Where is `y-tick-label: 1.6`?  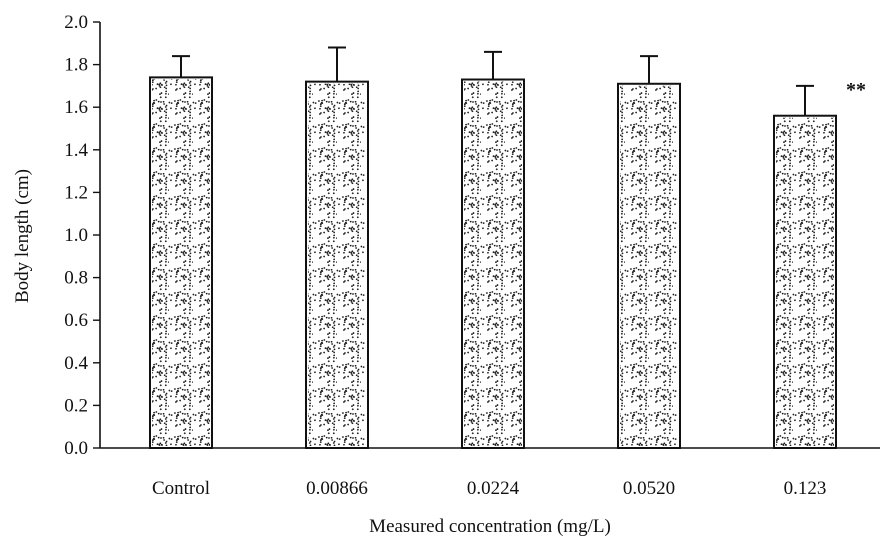 y-tick-label: 1.6 is located at coordinates (76, 107).